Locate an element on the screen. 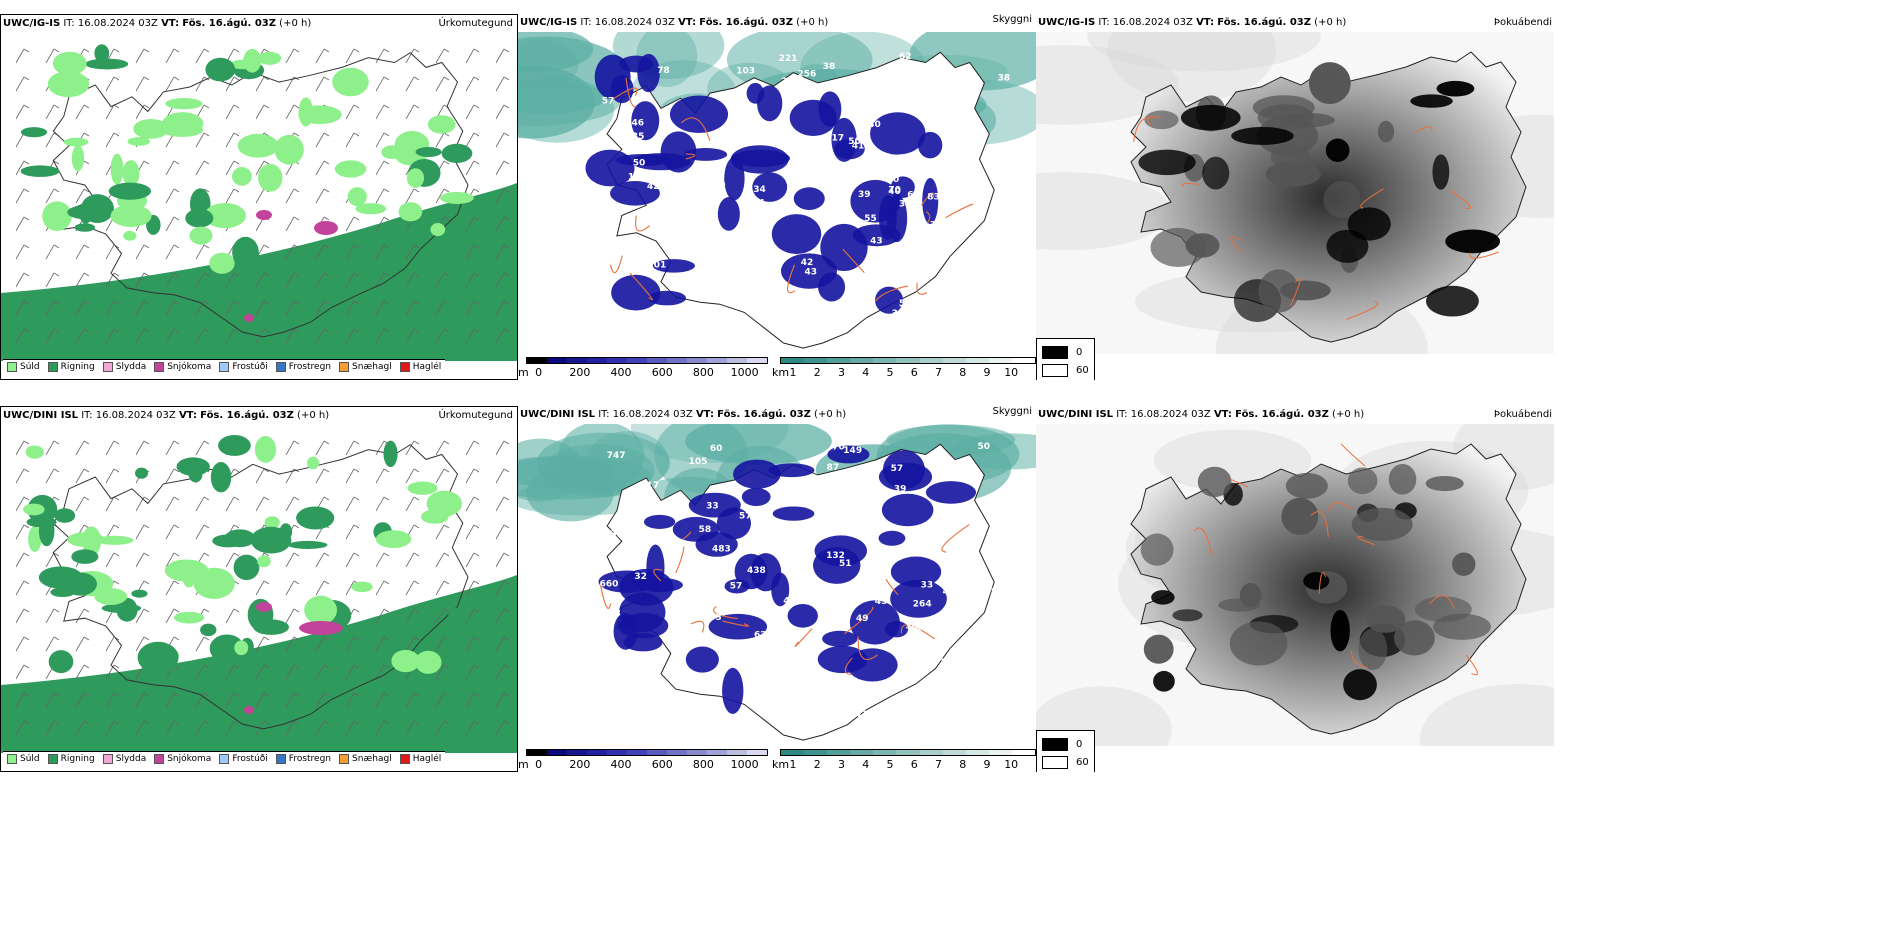  ceiling-value-label: 36 is located at coordinates (946, 683).